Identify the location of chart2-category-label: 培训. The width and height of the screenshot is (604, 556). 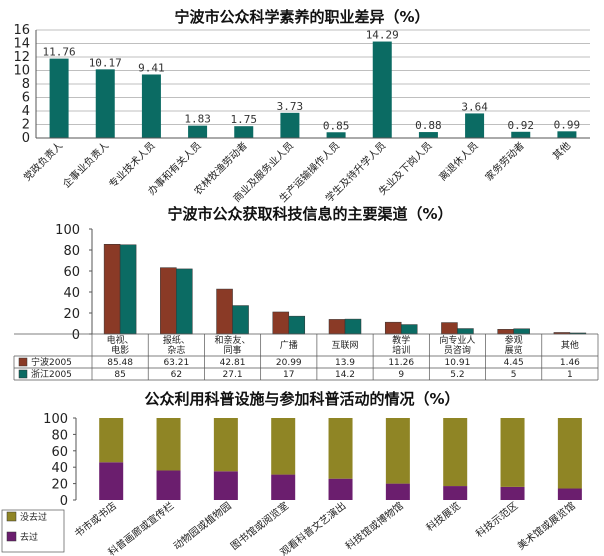
(401, 350).